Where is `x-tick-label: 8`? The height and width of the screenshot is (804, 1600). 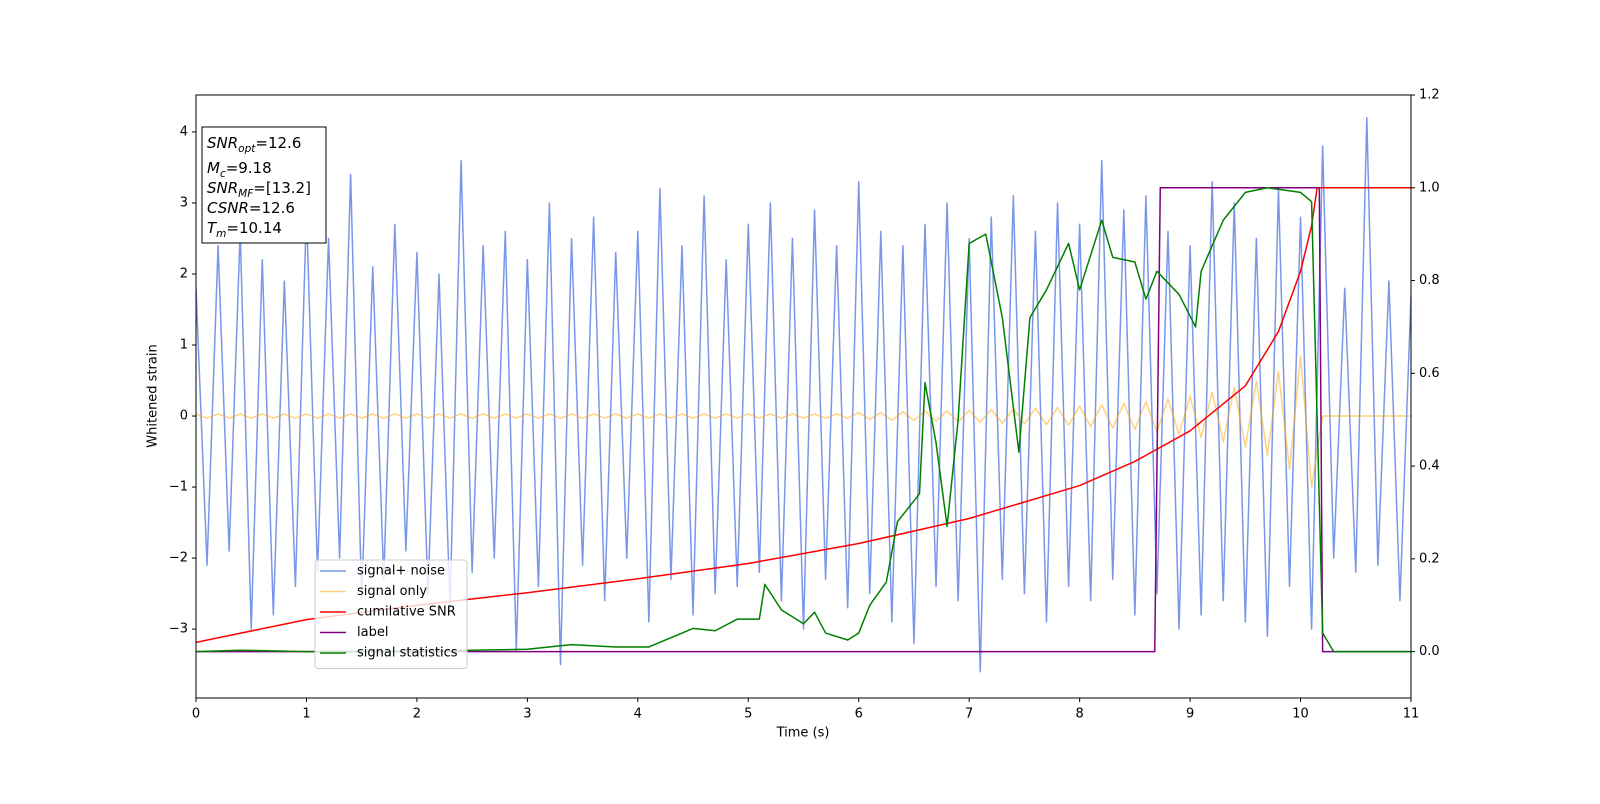 x-tick-label: 8 is located at coordinates (1079, 714).